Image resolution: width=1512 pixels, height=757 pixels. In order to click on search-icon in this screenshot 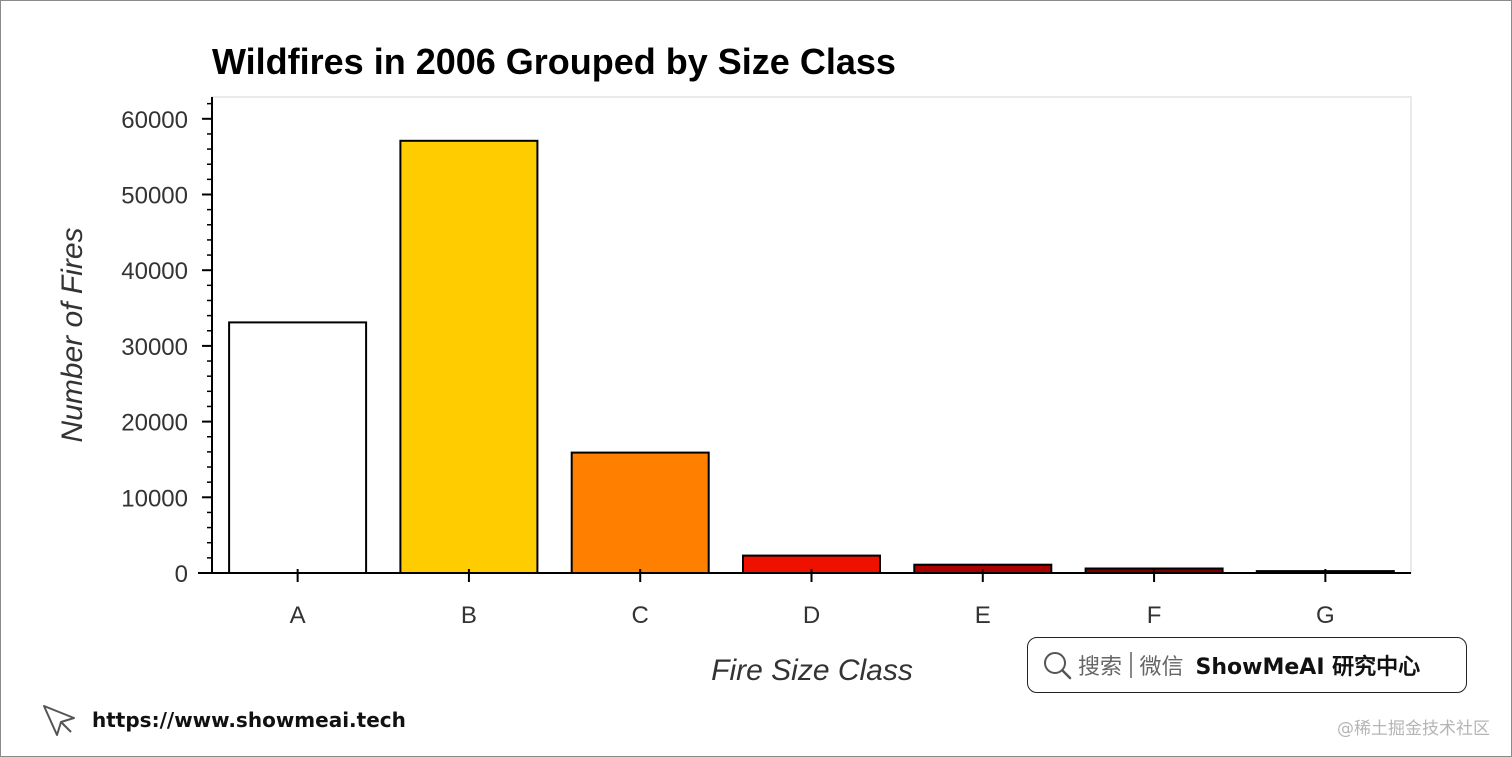, I will do `click(1058, 666)`.